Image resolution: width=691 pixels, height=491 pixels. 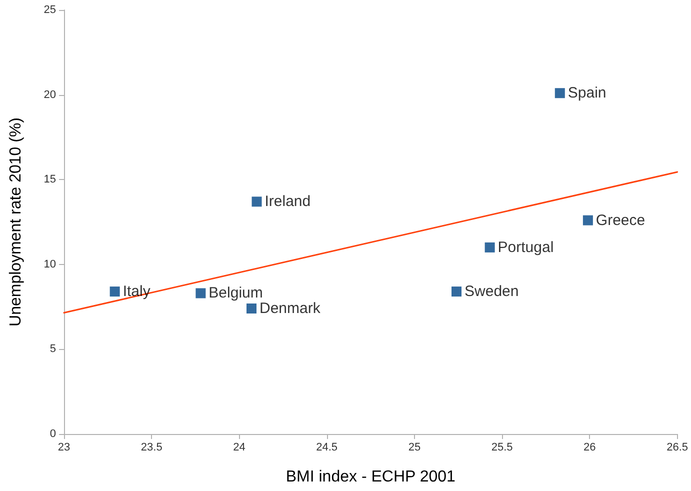 What do you see at coordinates (50, 180) in the screenshot?
I see `y-tick-label: 15` at bounding box center [50, 180].